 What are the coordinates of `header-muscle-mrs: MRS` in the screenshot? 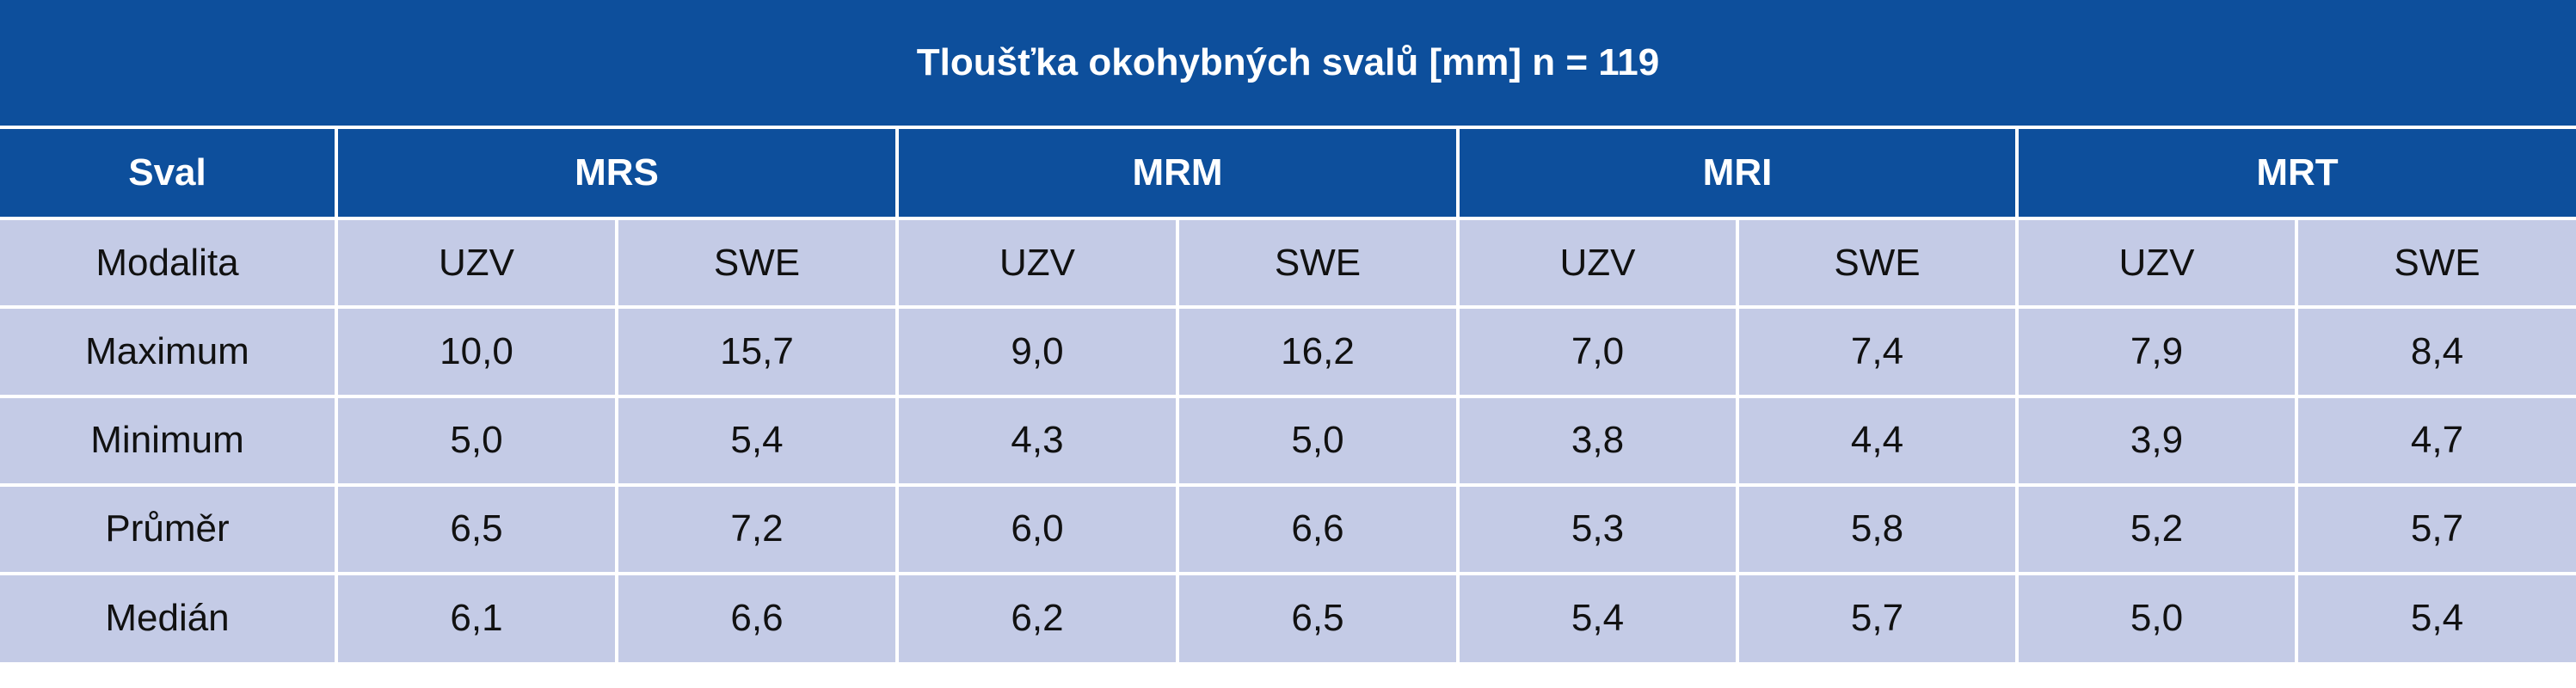 It's located at (616, 172).